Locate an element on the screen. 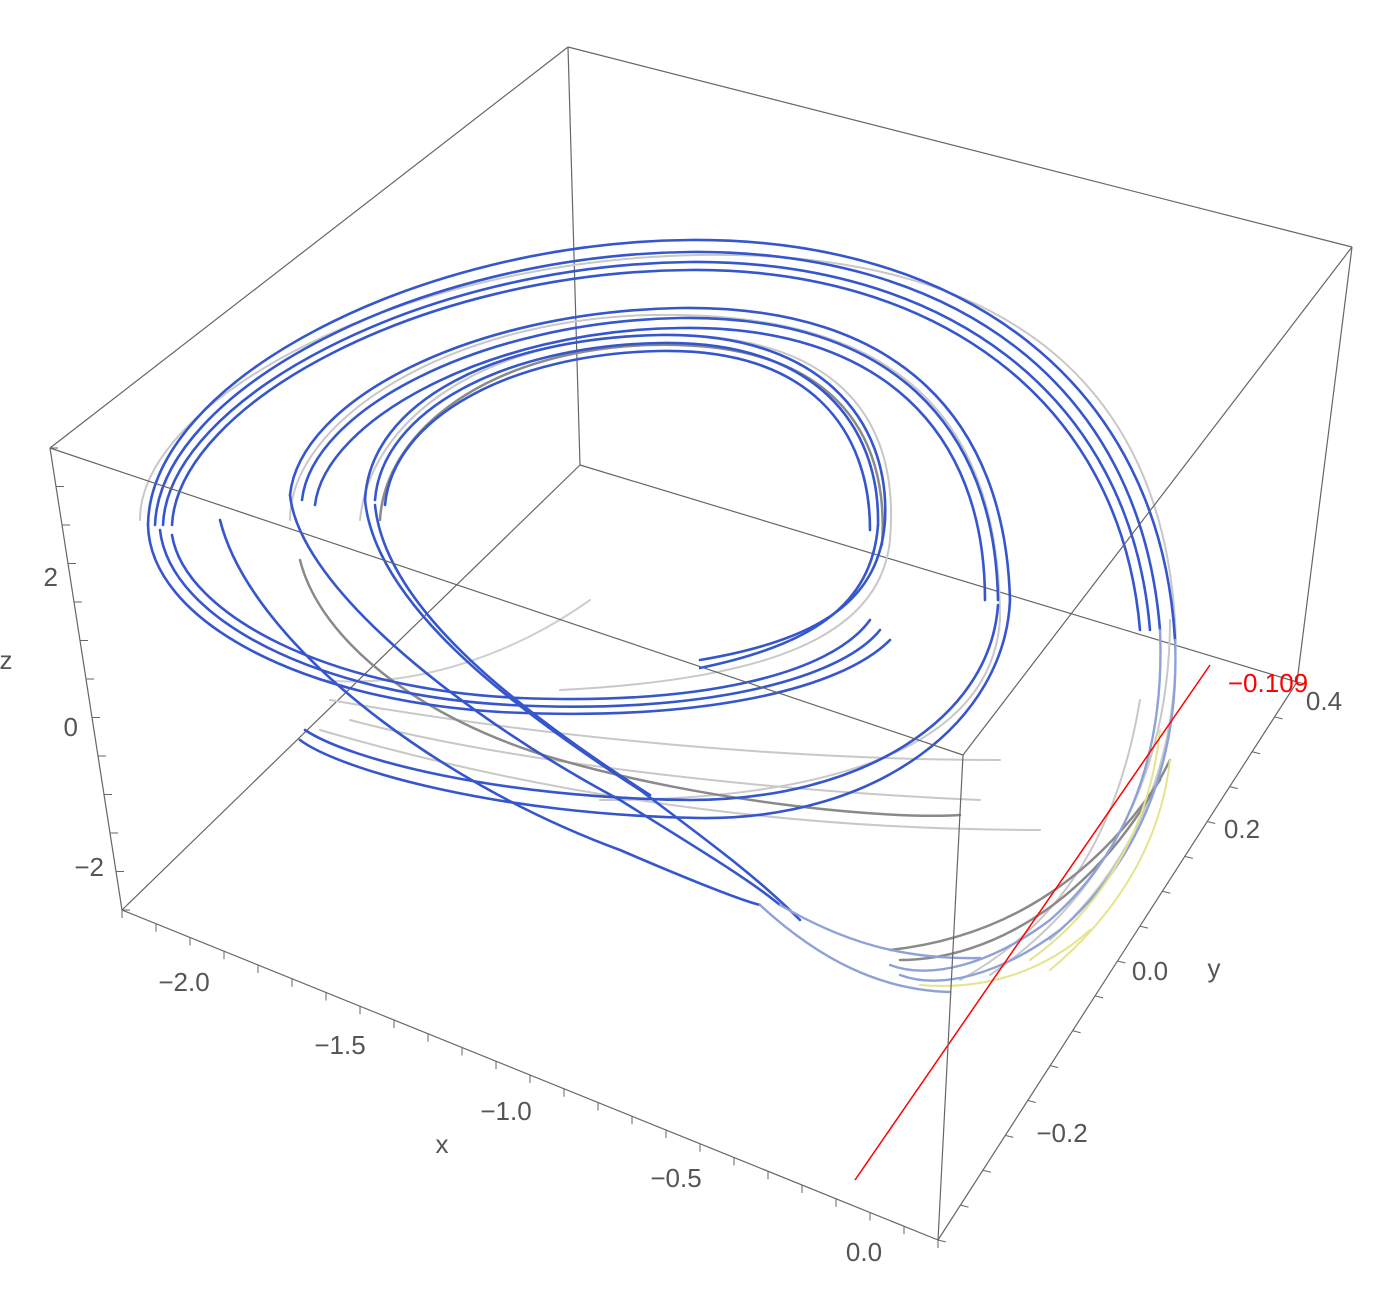  y-axis-ticks: −0.2 0.0 0.2 0.4 is located at coordinates (1189, 917).